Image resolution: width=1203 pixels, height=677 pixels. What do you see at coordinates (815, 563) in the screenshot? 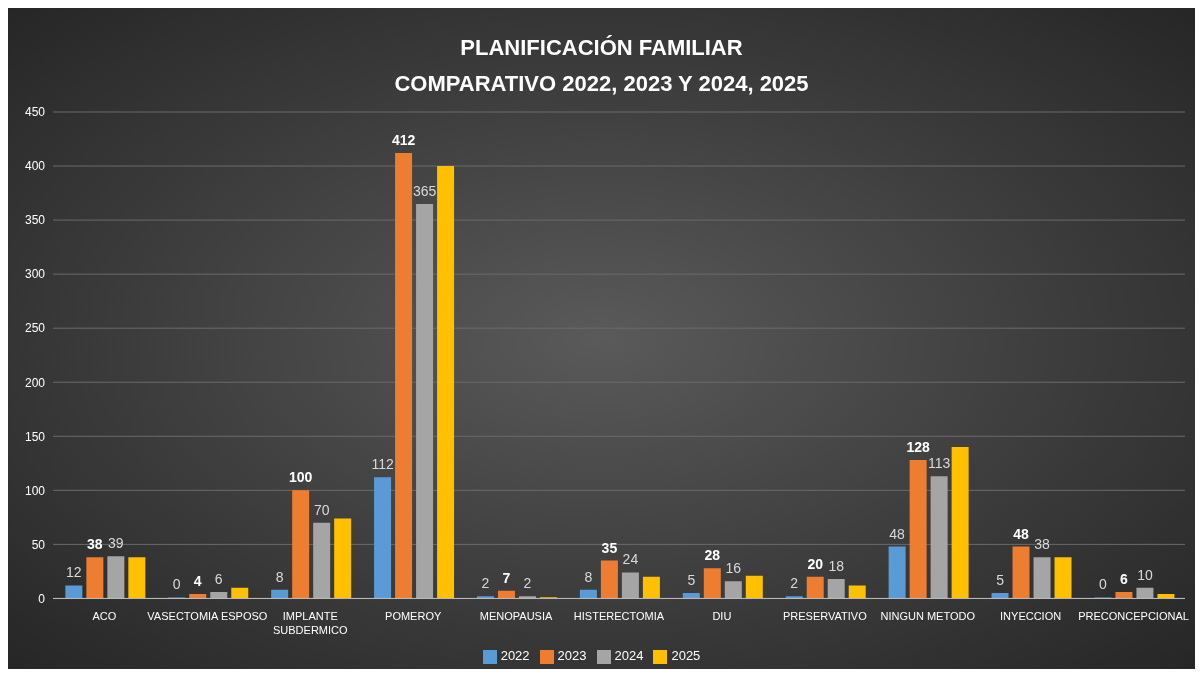
I see `data-label: 20` at bounding box center [815, 563].